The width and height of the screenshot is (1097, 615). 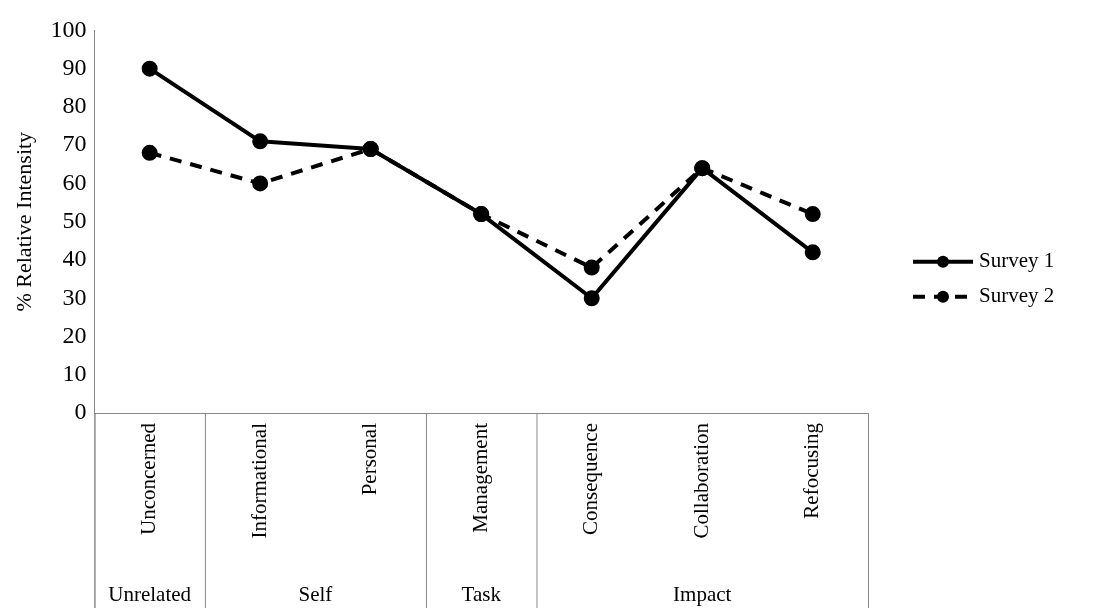 What do you see at coordinates (481, 594) in the screenshot?
I see `text: Task` at bounding box center [481, 594].